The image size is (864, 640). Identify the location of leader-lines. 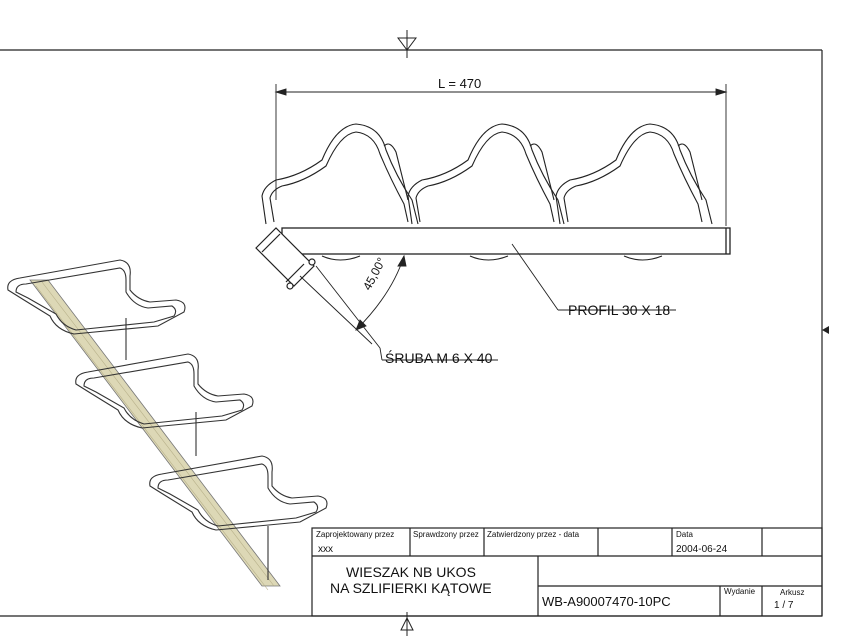
(495, 302).